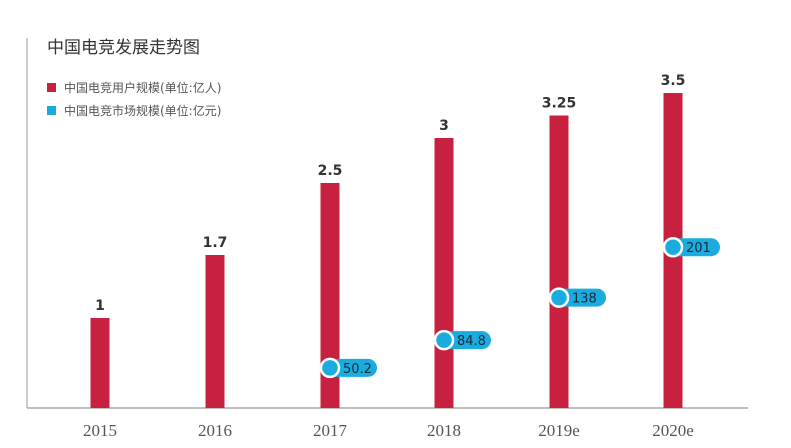 The image size is (791, 448). Describe the element at coordinates (330, 171) in the screenshot. I see `bar-value-label-2017: 2.5` at that location.